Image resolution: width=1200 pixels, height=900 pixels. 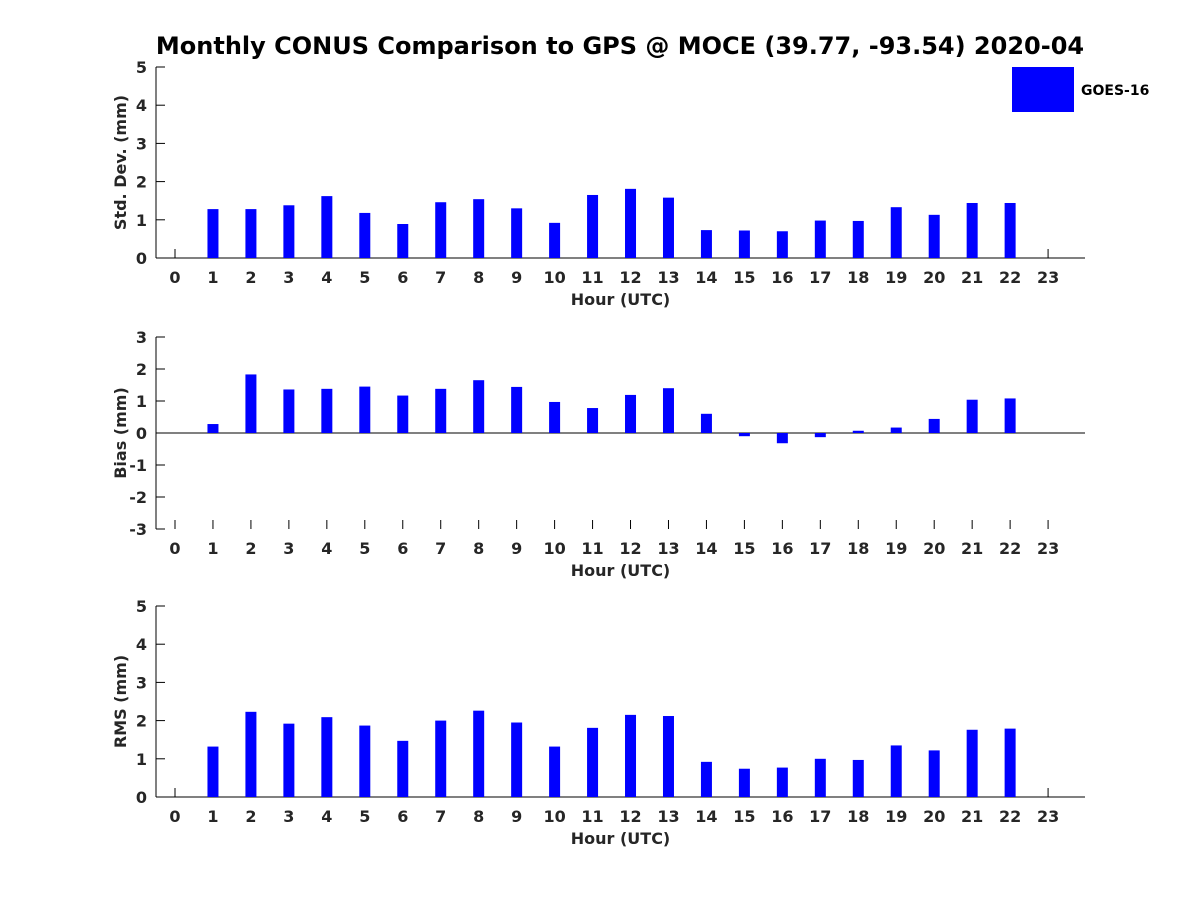 What do you see at coordinates (141, 401) in the screenshot?
I see `y-tick-label: 1` at bounding box center [141, 401].